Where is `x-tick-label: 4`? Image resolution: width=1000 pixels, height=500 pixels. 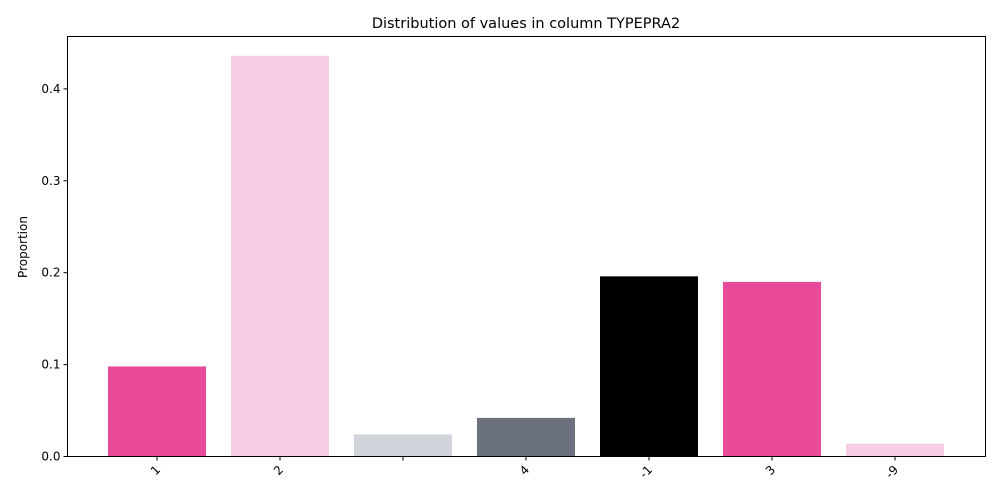
x-tick-label: 4 is located at coordinates (524, 470).